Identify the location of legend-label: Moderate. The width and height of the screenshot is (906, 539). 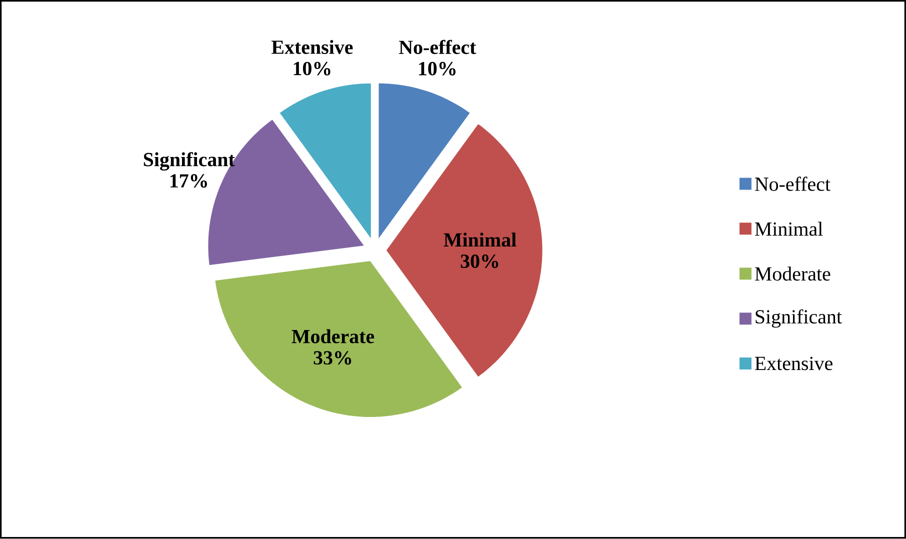
(792, 273).